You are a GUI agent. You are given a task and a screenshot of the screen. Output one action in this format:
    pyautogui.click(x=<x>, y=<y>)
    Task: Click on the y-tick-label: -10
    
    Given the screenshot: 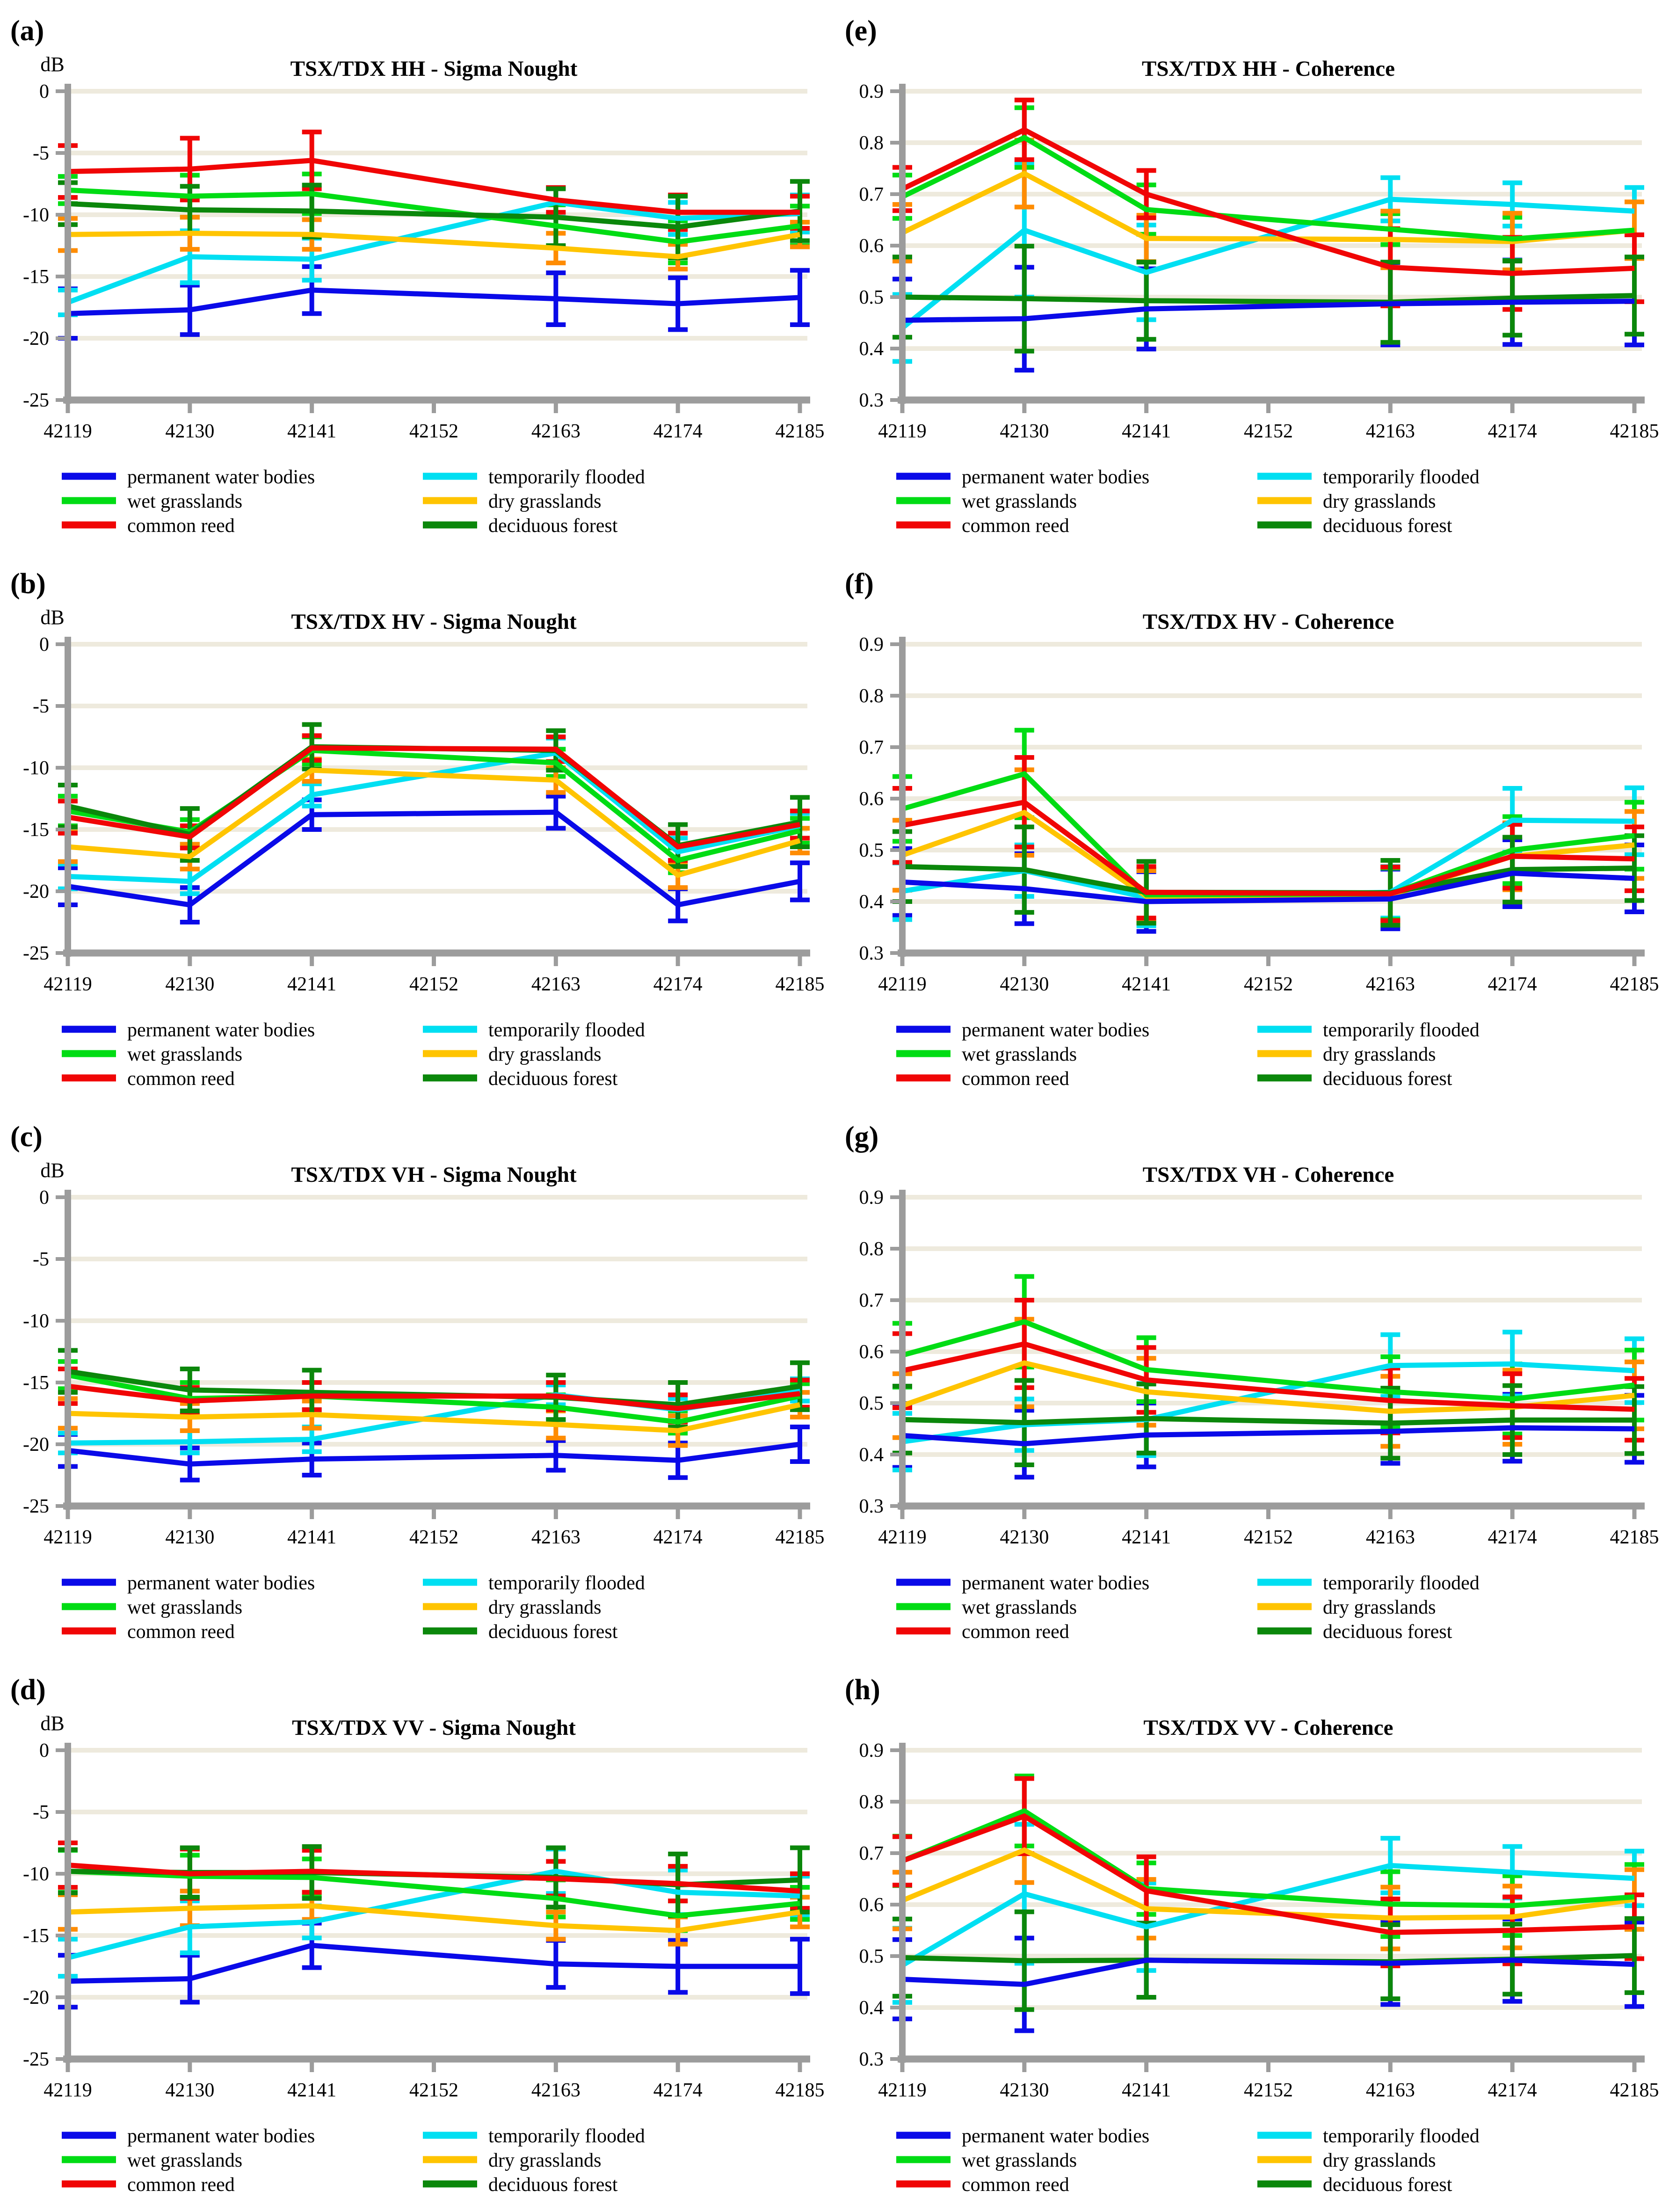 What is the action you would take?
    pyautogui.click(x=36, y=215)
    